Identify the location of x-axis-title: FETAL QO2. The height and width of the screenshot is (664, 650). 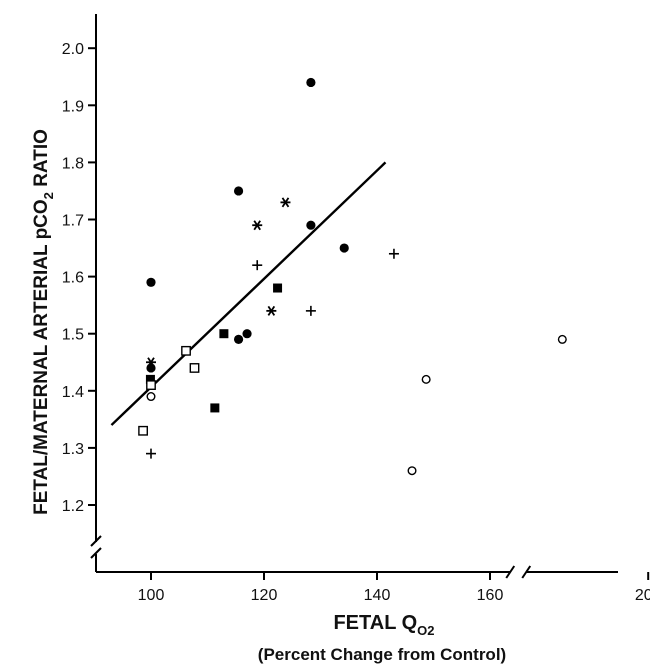
(383, 625).